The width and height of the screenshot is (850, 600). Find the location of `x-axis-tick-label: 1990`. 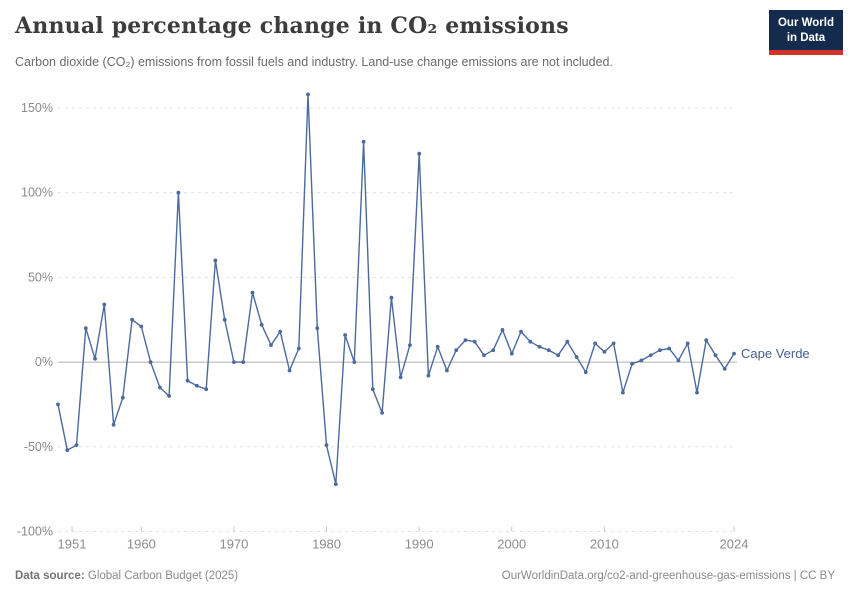

x-axis-tick-label: 1990 is located at coordinates (419, 544).